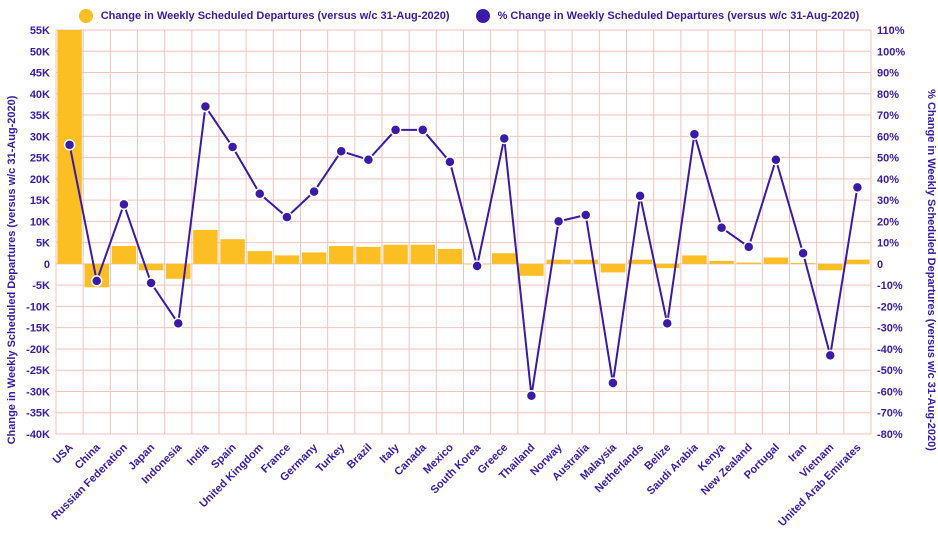  I want to click on right-tick-label: 60%, so click(888, 137).